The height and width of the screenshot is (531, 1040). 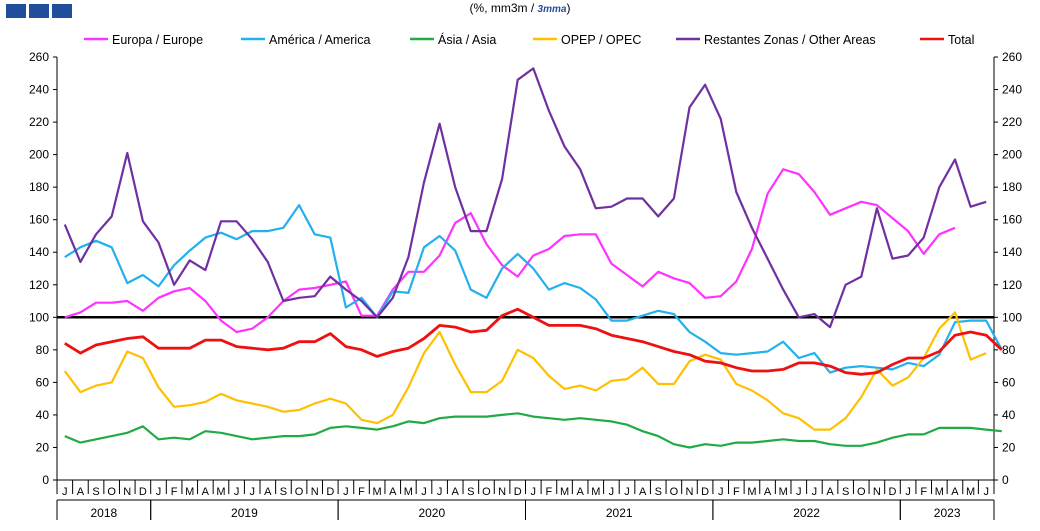 What do you see at coordinates (39, 285) in the screenshot?
I see `y-tick-label-left: 120` at bounding box center [39, 285].